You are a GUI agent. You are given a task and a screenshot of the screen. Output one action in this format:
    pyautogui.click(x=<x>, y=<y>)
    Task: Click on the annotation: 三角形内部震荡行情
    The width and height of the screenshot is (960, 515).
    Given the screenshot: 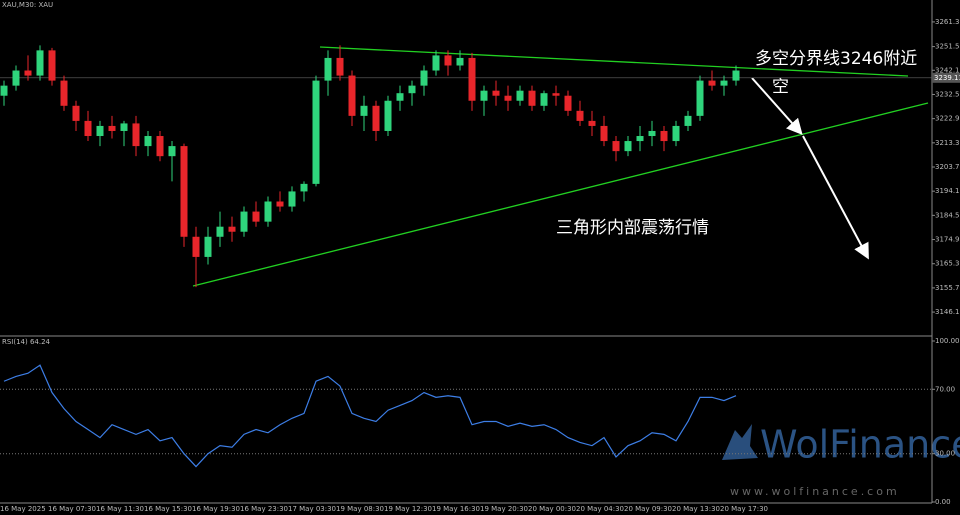 What is the action you would take?
    pyautogui.click(x=632, y=228)
    